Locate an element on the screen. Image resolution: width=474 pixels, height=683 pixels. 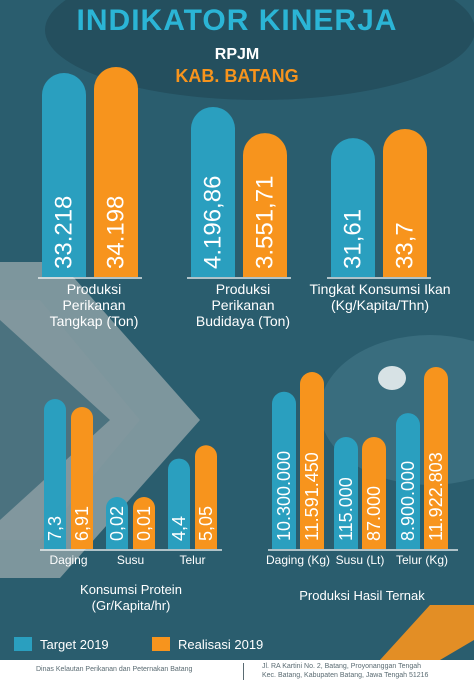
value-label-realisasi-4-2: 11.922.803 is located at coordinates (436, 496).